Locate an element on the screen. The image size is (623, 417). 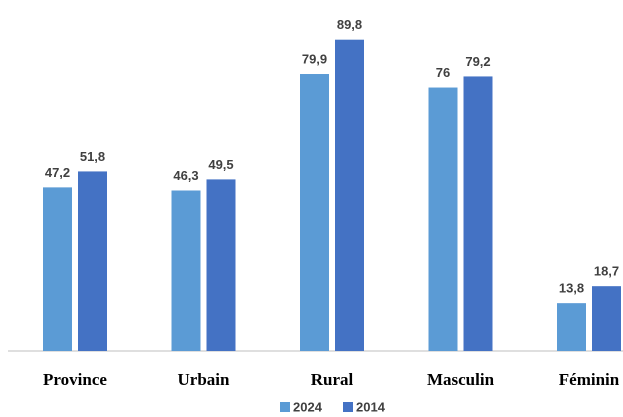
data-label: 46,3 is located at coordinates (185, 175).